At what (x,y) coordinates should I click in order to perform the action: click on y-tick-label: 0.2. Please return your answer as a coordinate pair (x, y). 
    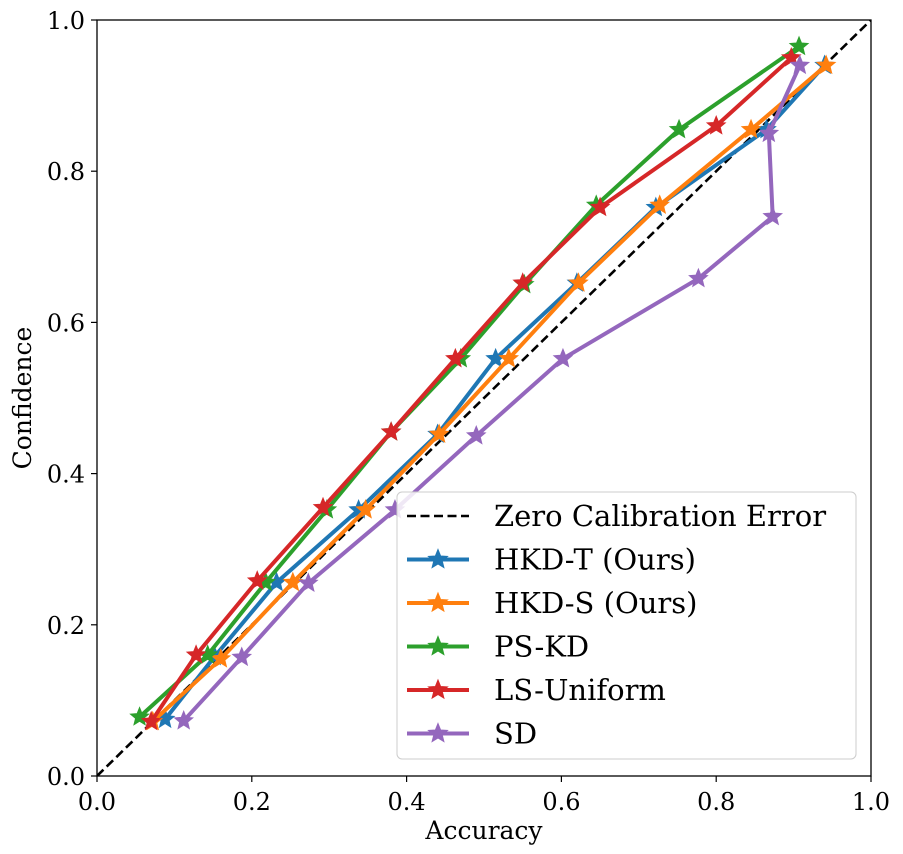
    Looking at the image, I should click on (66, 626).